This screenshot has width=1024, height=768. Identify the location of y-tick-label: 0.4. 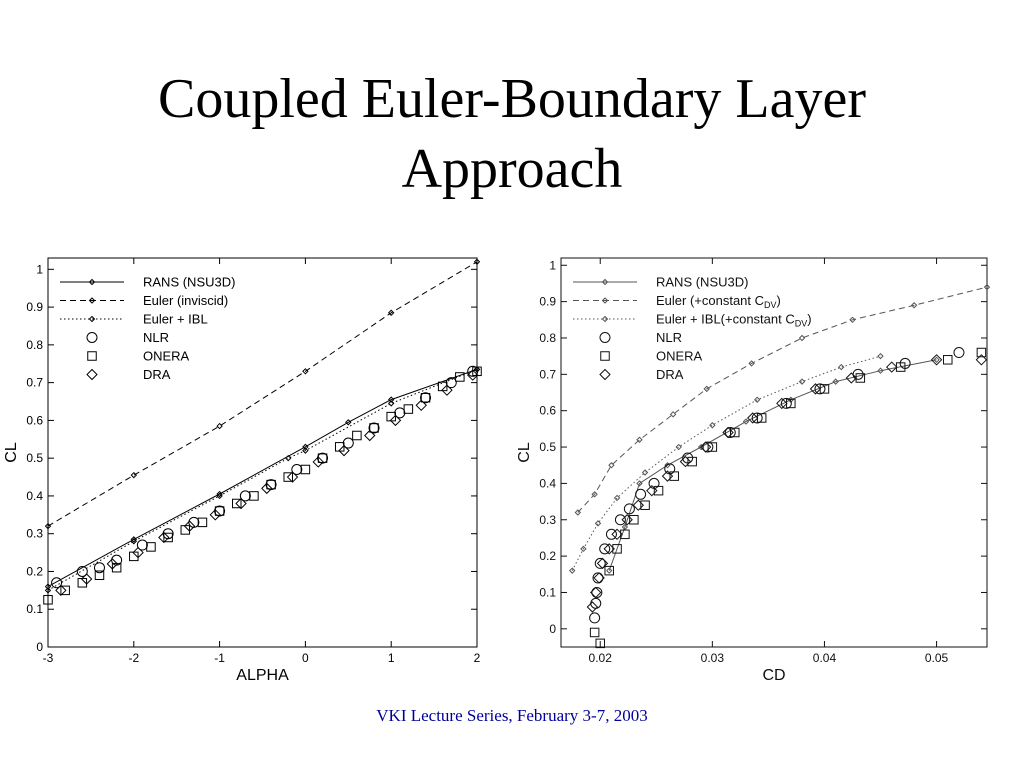
(547, 483).